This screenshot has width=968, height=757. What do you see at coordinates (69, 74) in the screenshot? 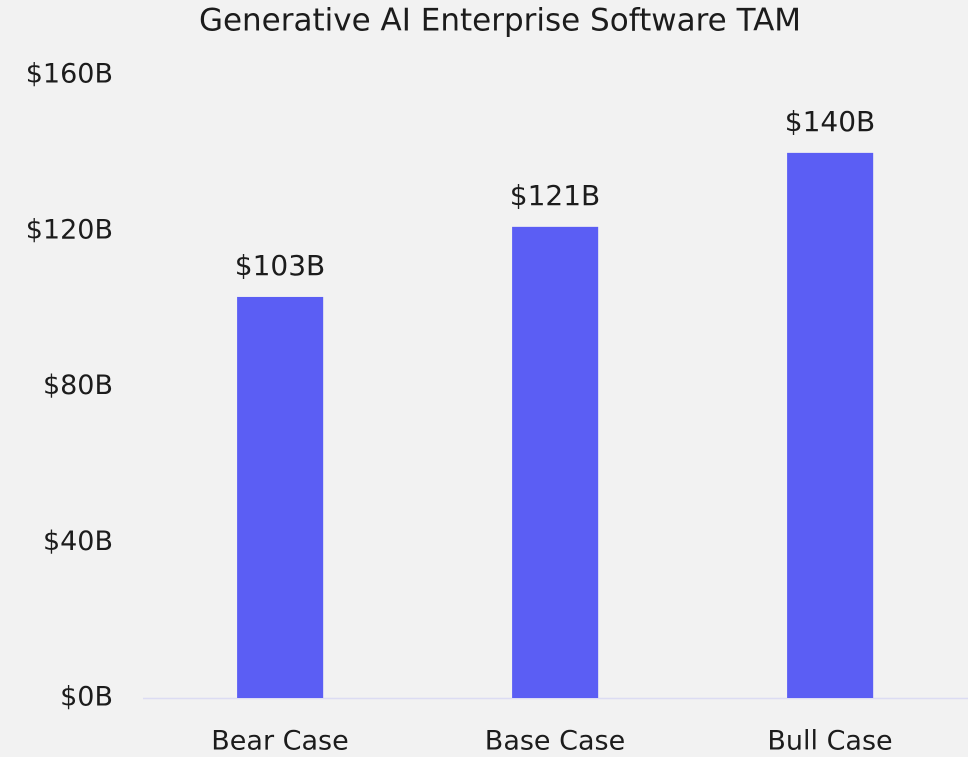
I see `y-tick-label: $160B` at bounding box center [69, 74].